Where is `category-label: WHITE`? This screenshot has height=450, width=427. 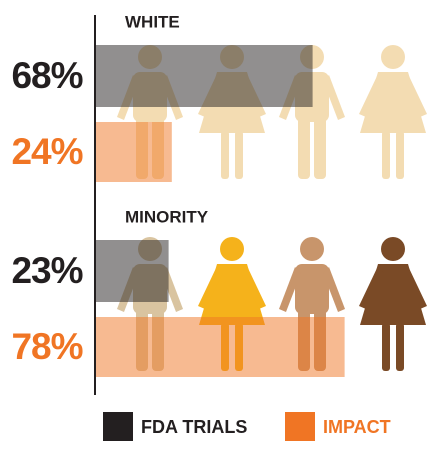
category-label: WHITE is located at coordinates (152, 21).